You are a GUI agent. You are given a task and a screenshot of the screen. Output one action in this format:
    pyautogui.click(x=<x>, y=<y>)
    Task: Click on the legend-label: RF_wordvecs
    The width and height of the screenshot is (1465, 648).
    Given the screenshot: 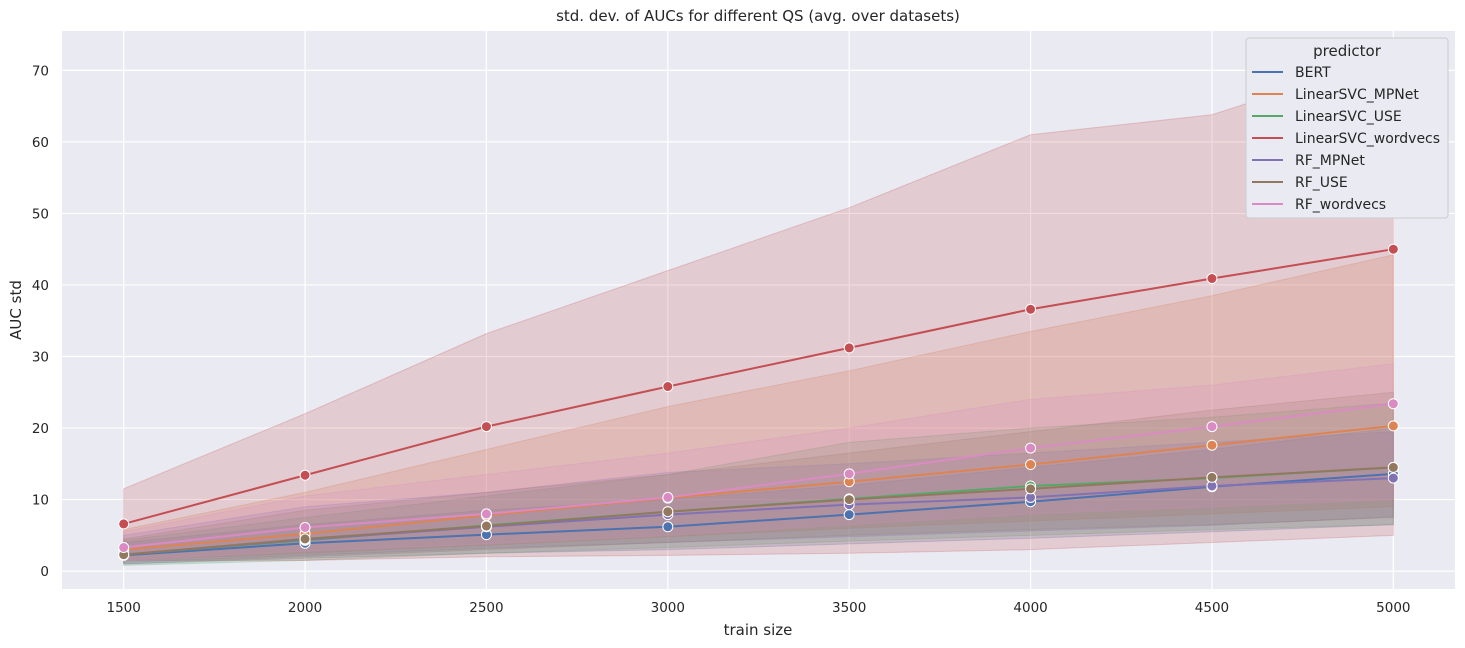 What is the action you would take?
    pyautogui.click(x=1340, y=205)
    